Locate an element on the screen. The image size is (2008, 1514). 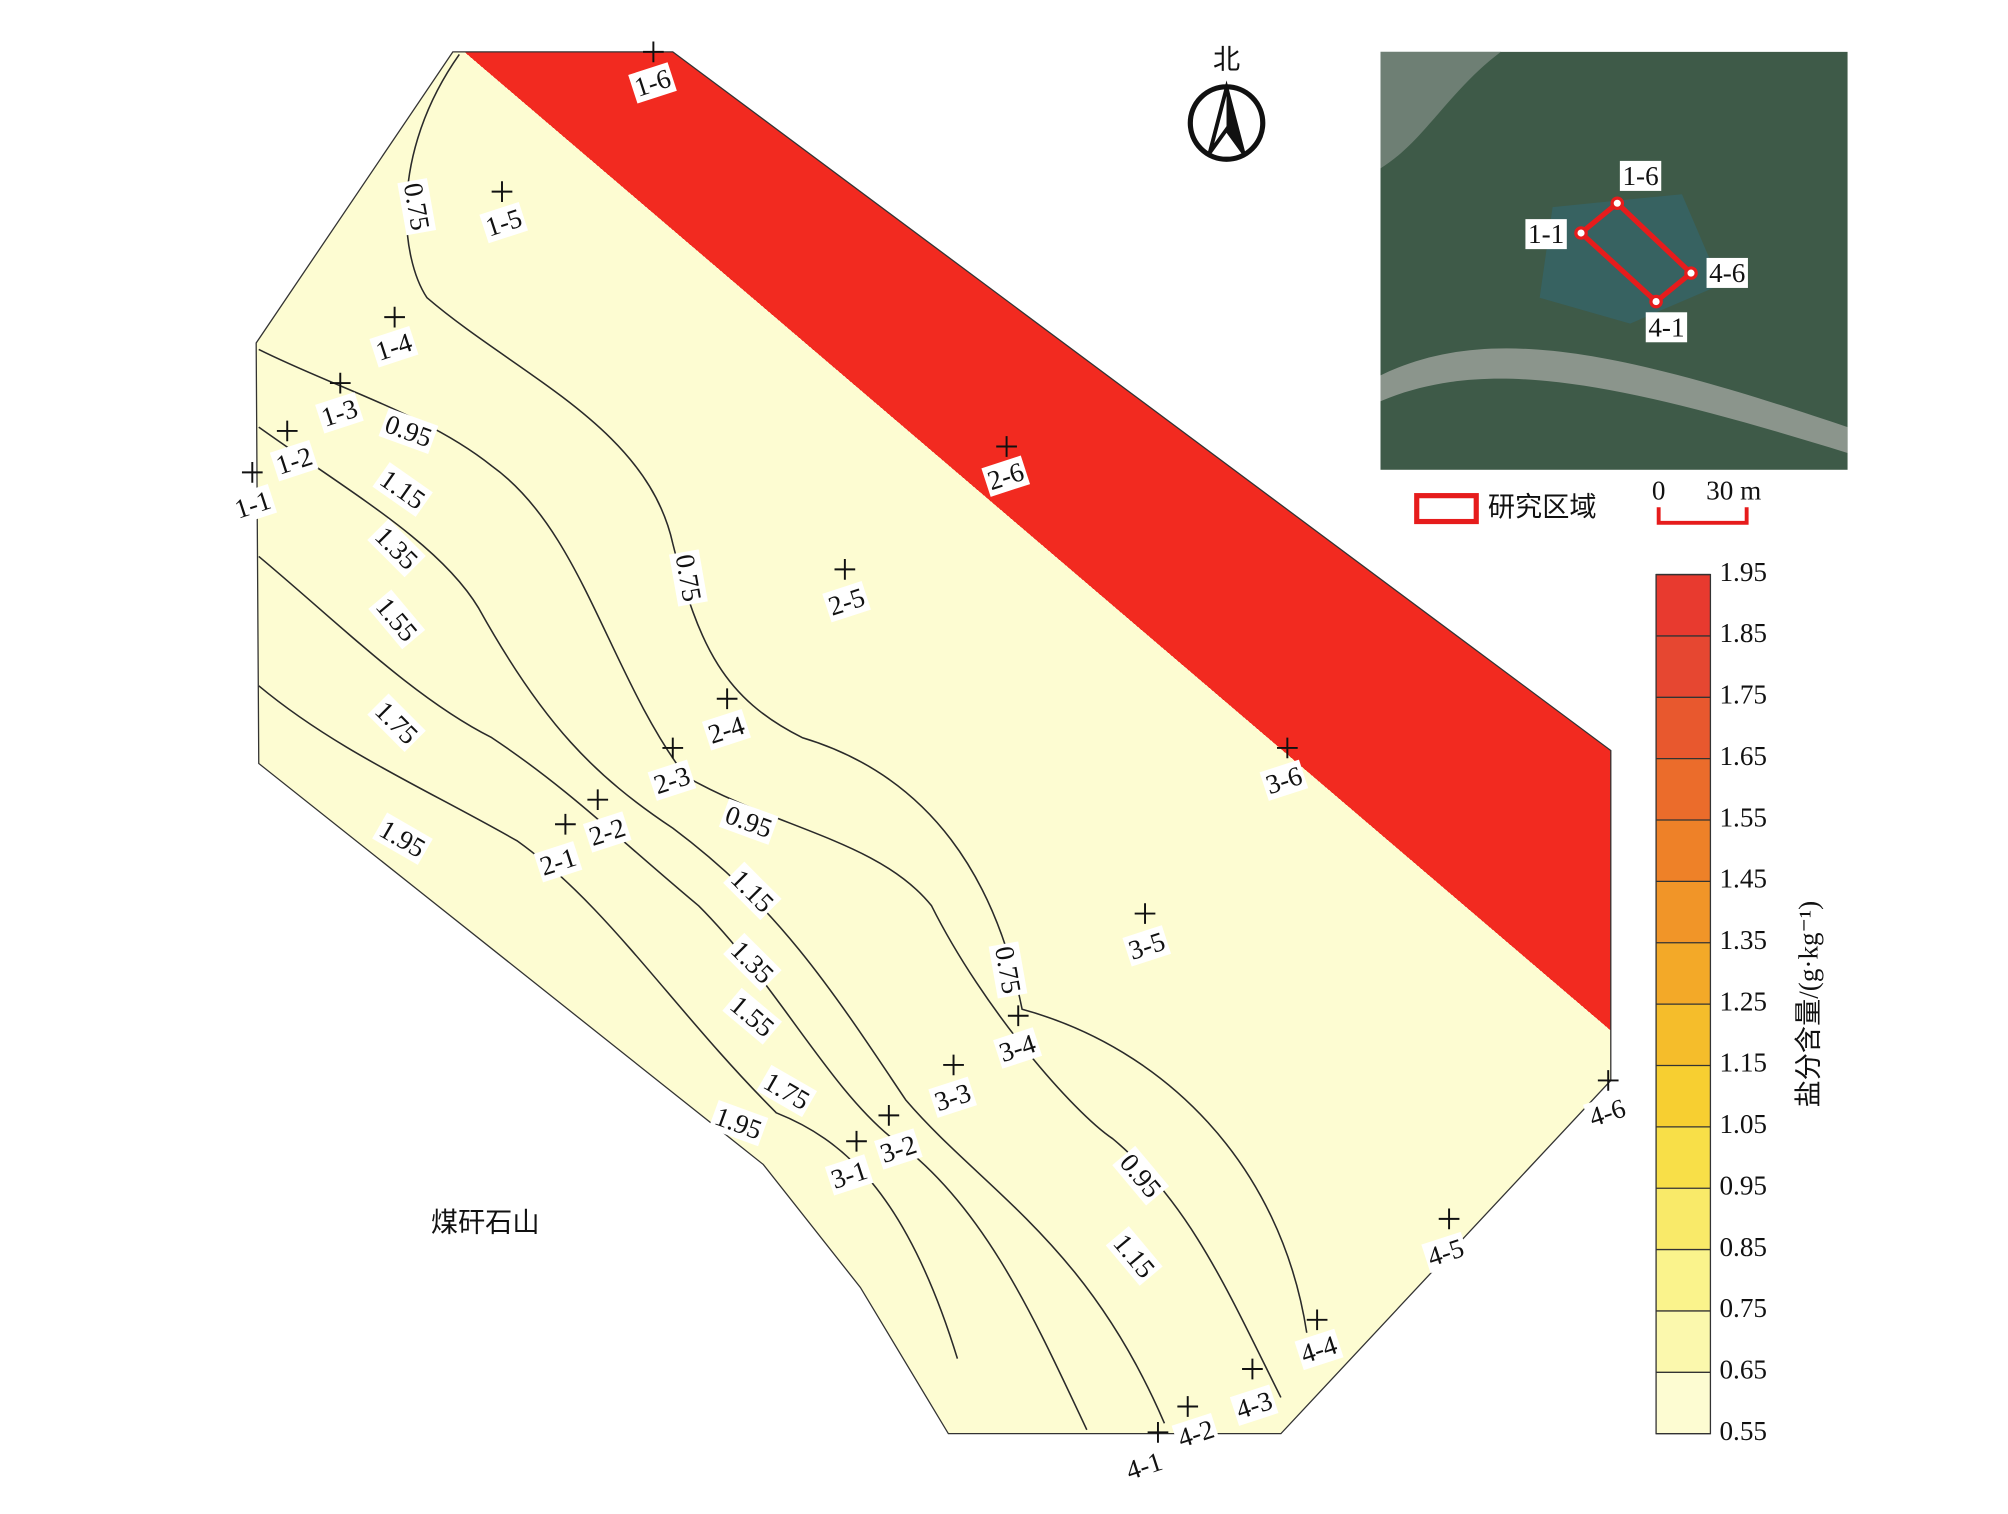
contour-label-group: 1.35 is located at coordinates (396, 548).